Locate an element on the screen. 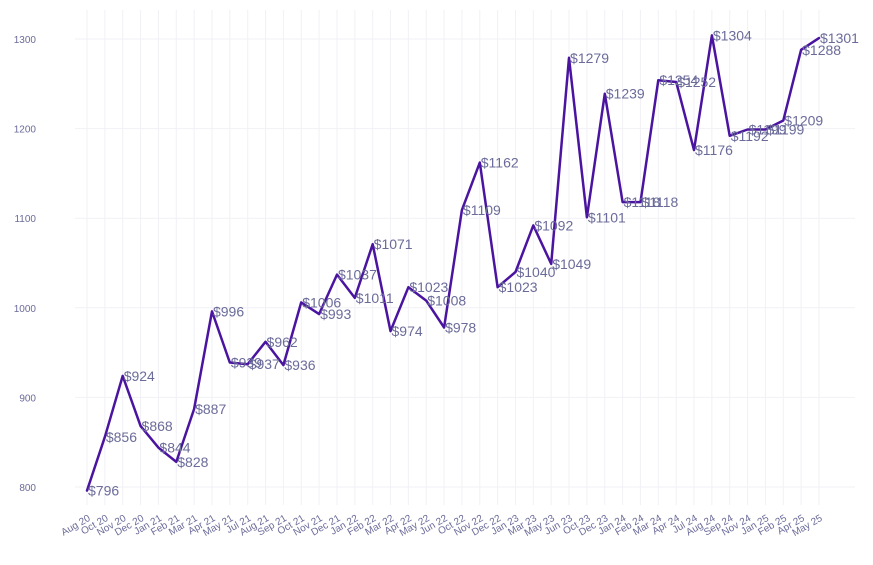  data-label: $924 is located at coordinates (139, 376).